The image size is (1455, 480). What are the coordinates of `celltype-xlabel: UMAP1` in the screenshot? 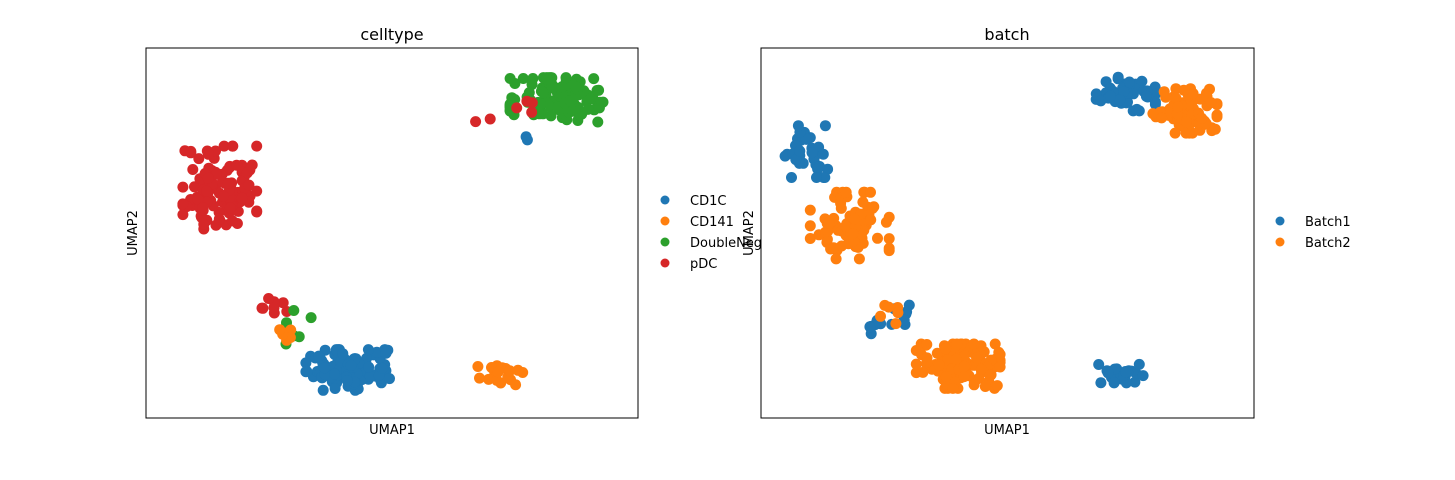 It's located at (392, 430).